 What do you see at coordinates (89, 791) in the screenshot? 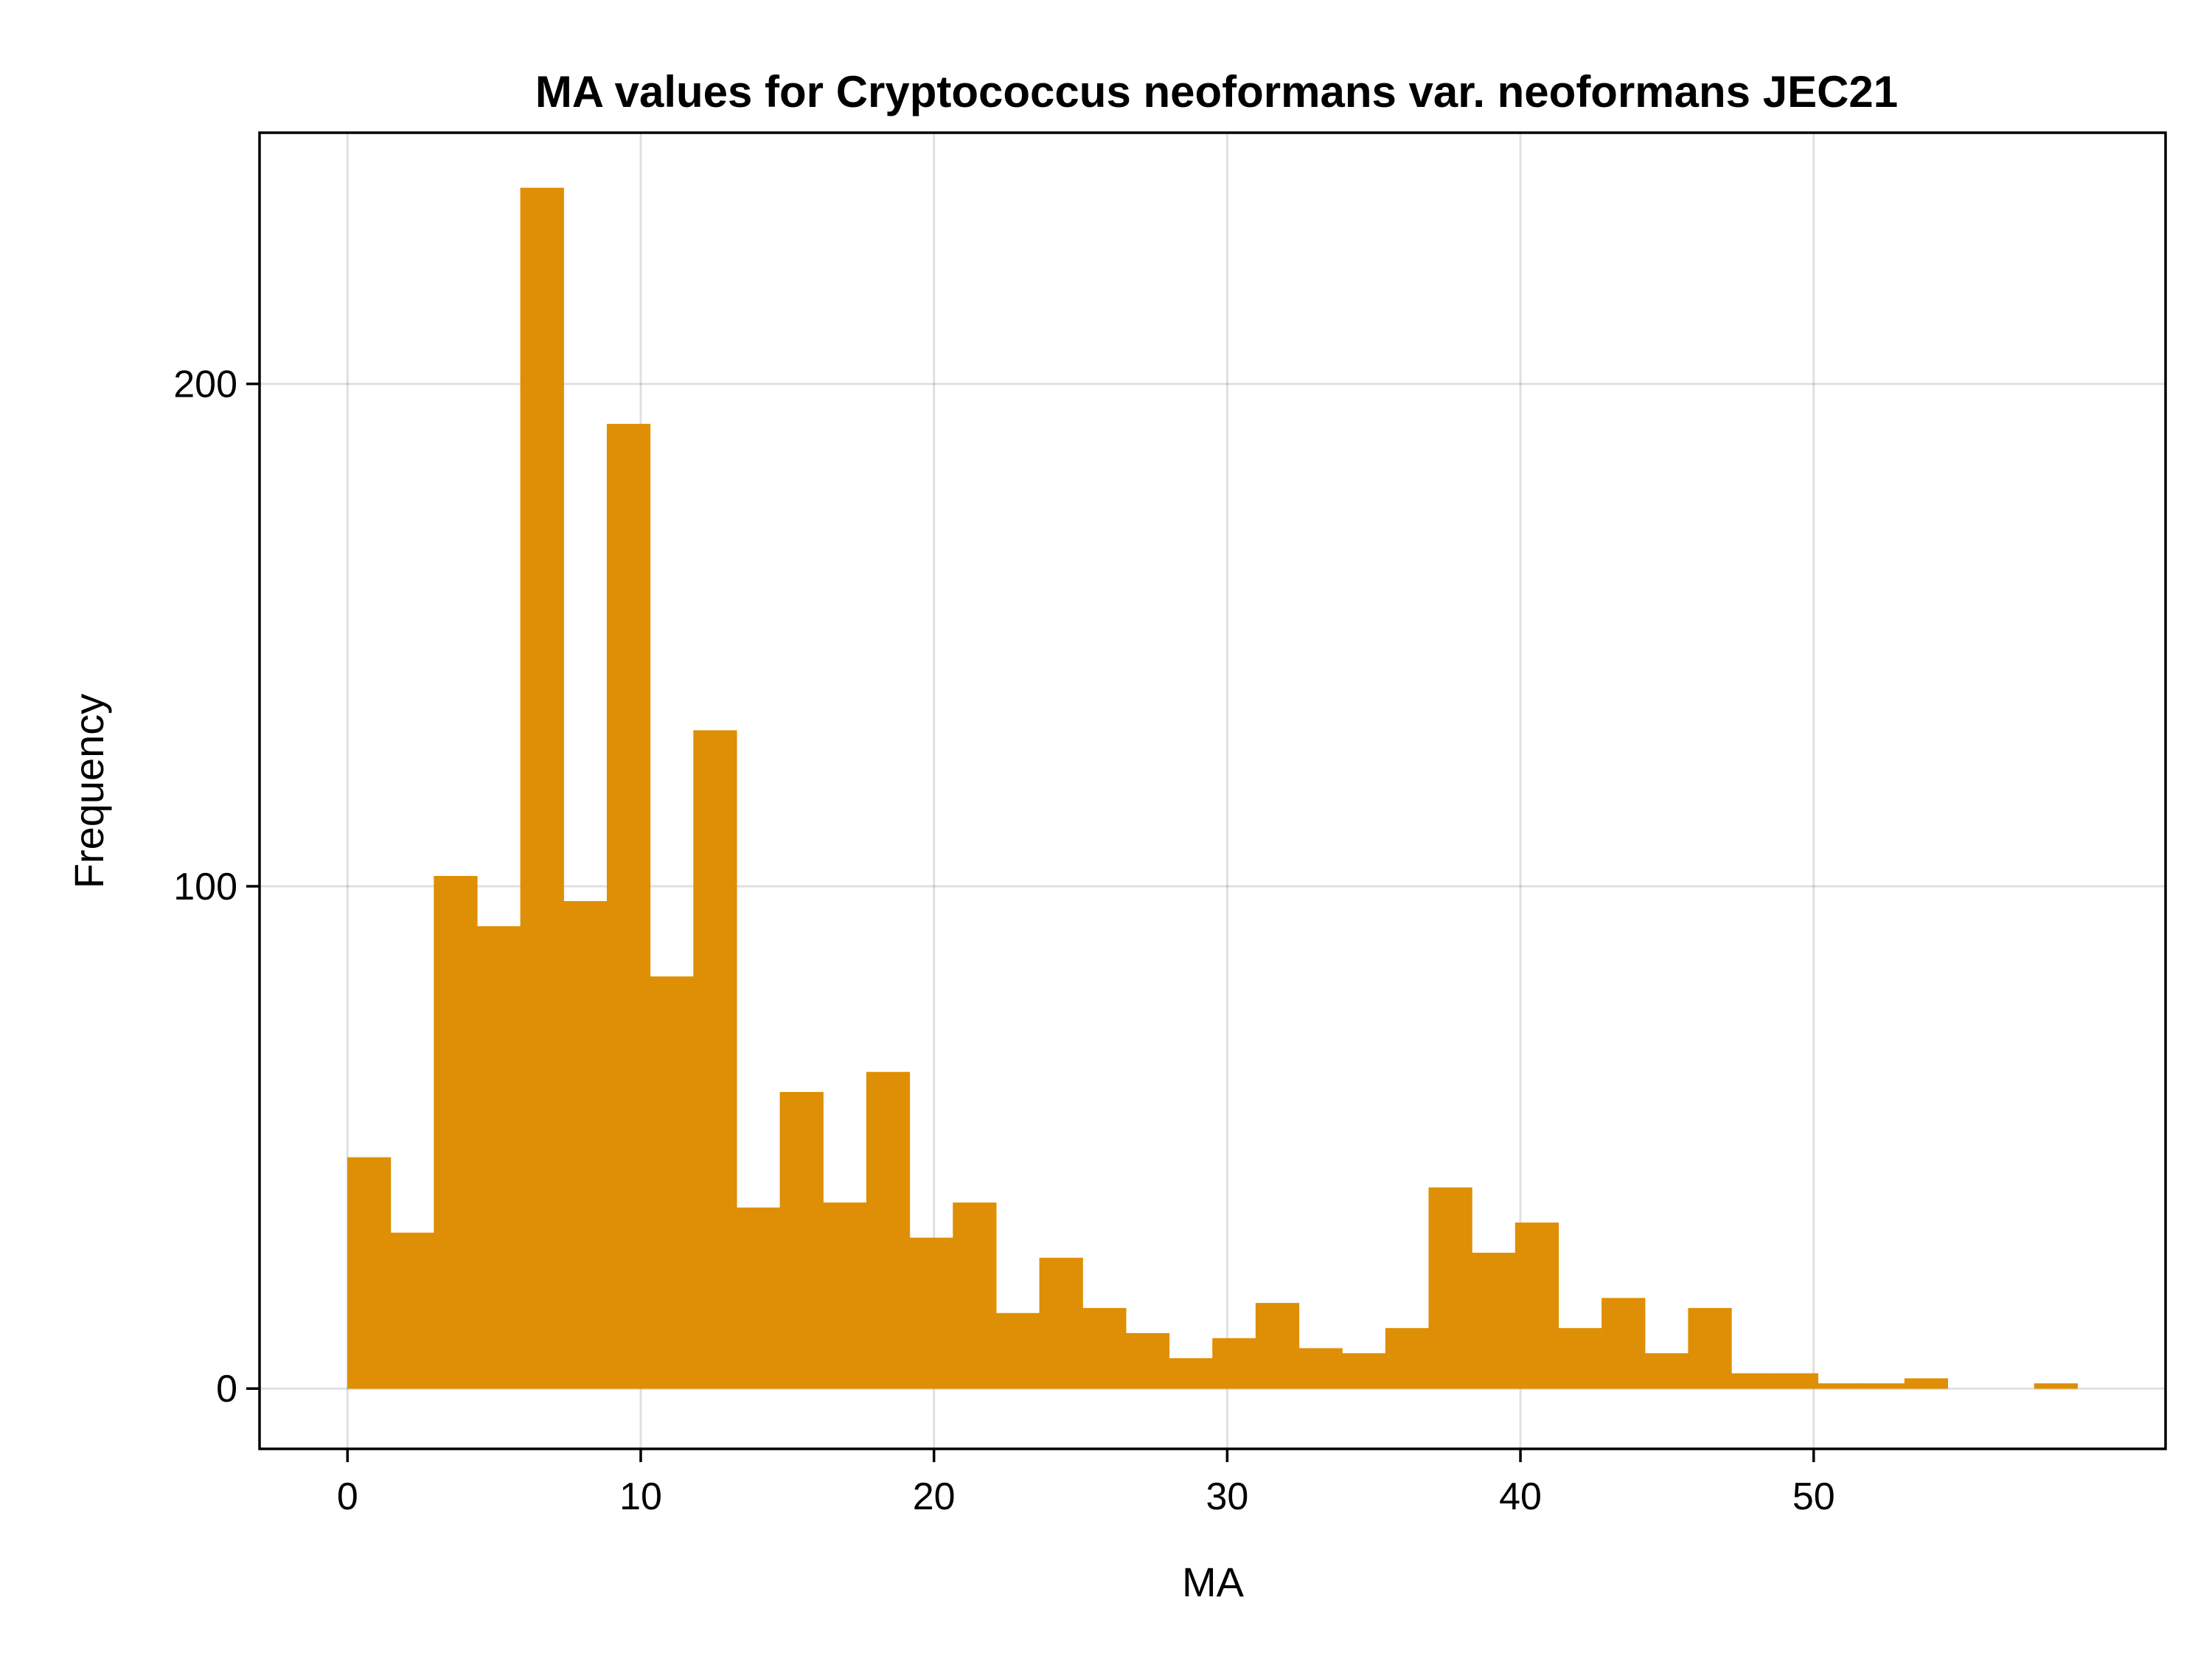
I see `y-axis-label: Frequency` at bounding box center [89, 791].